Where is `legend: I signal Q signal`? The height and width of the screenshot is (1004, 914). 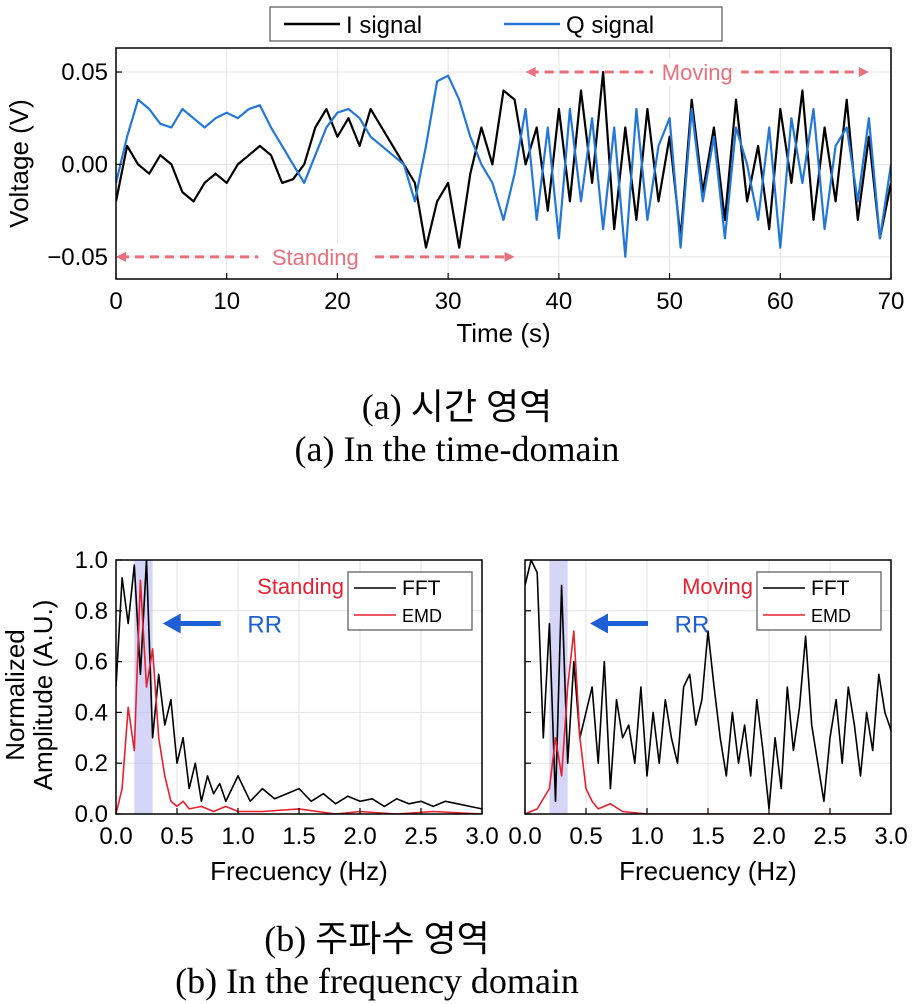 legend: I signal Q signal is located at coordinates (496, 24).